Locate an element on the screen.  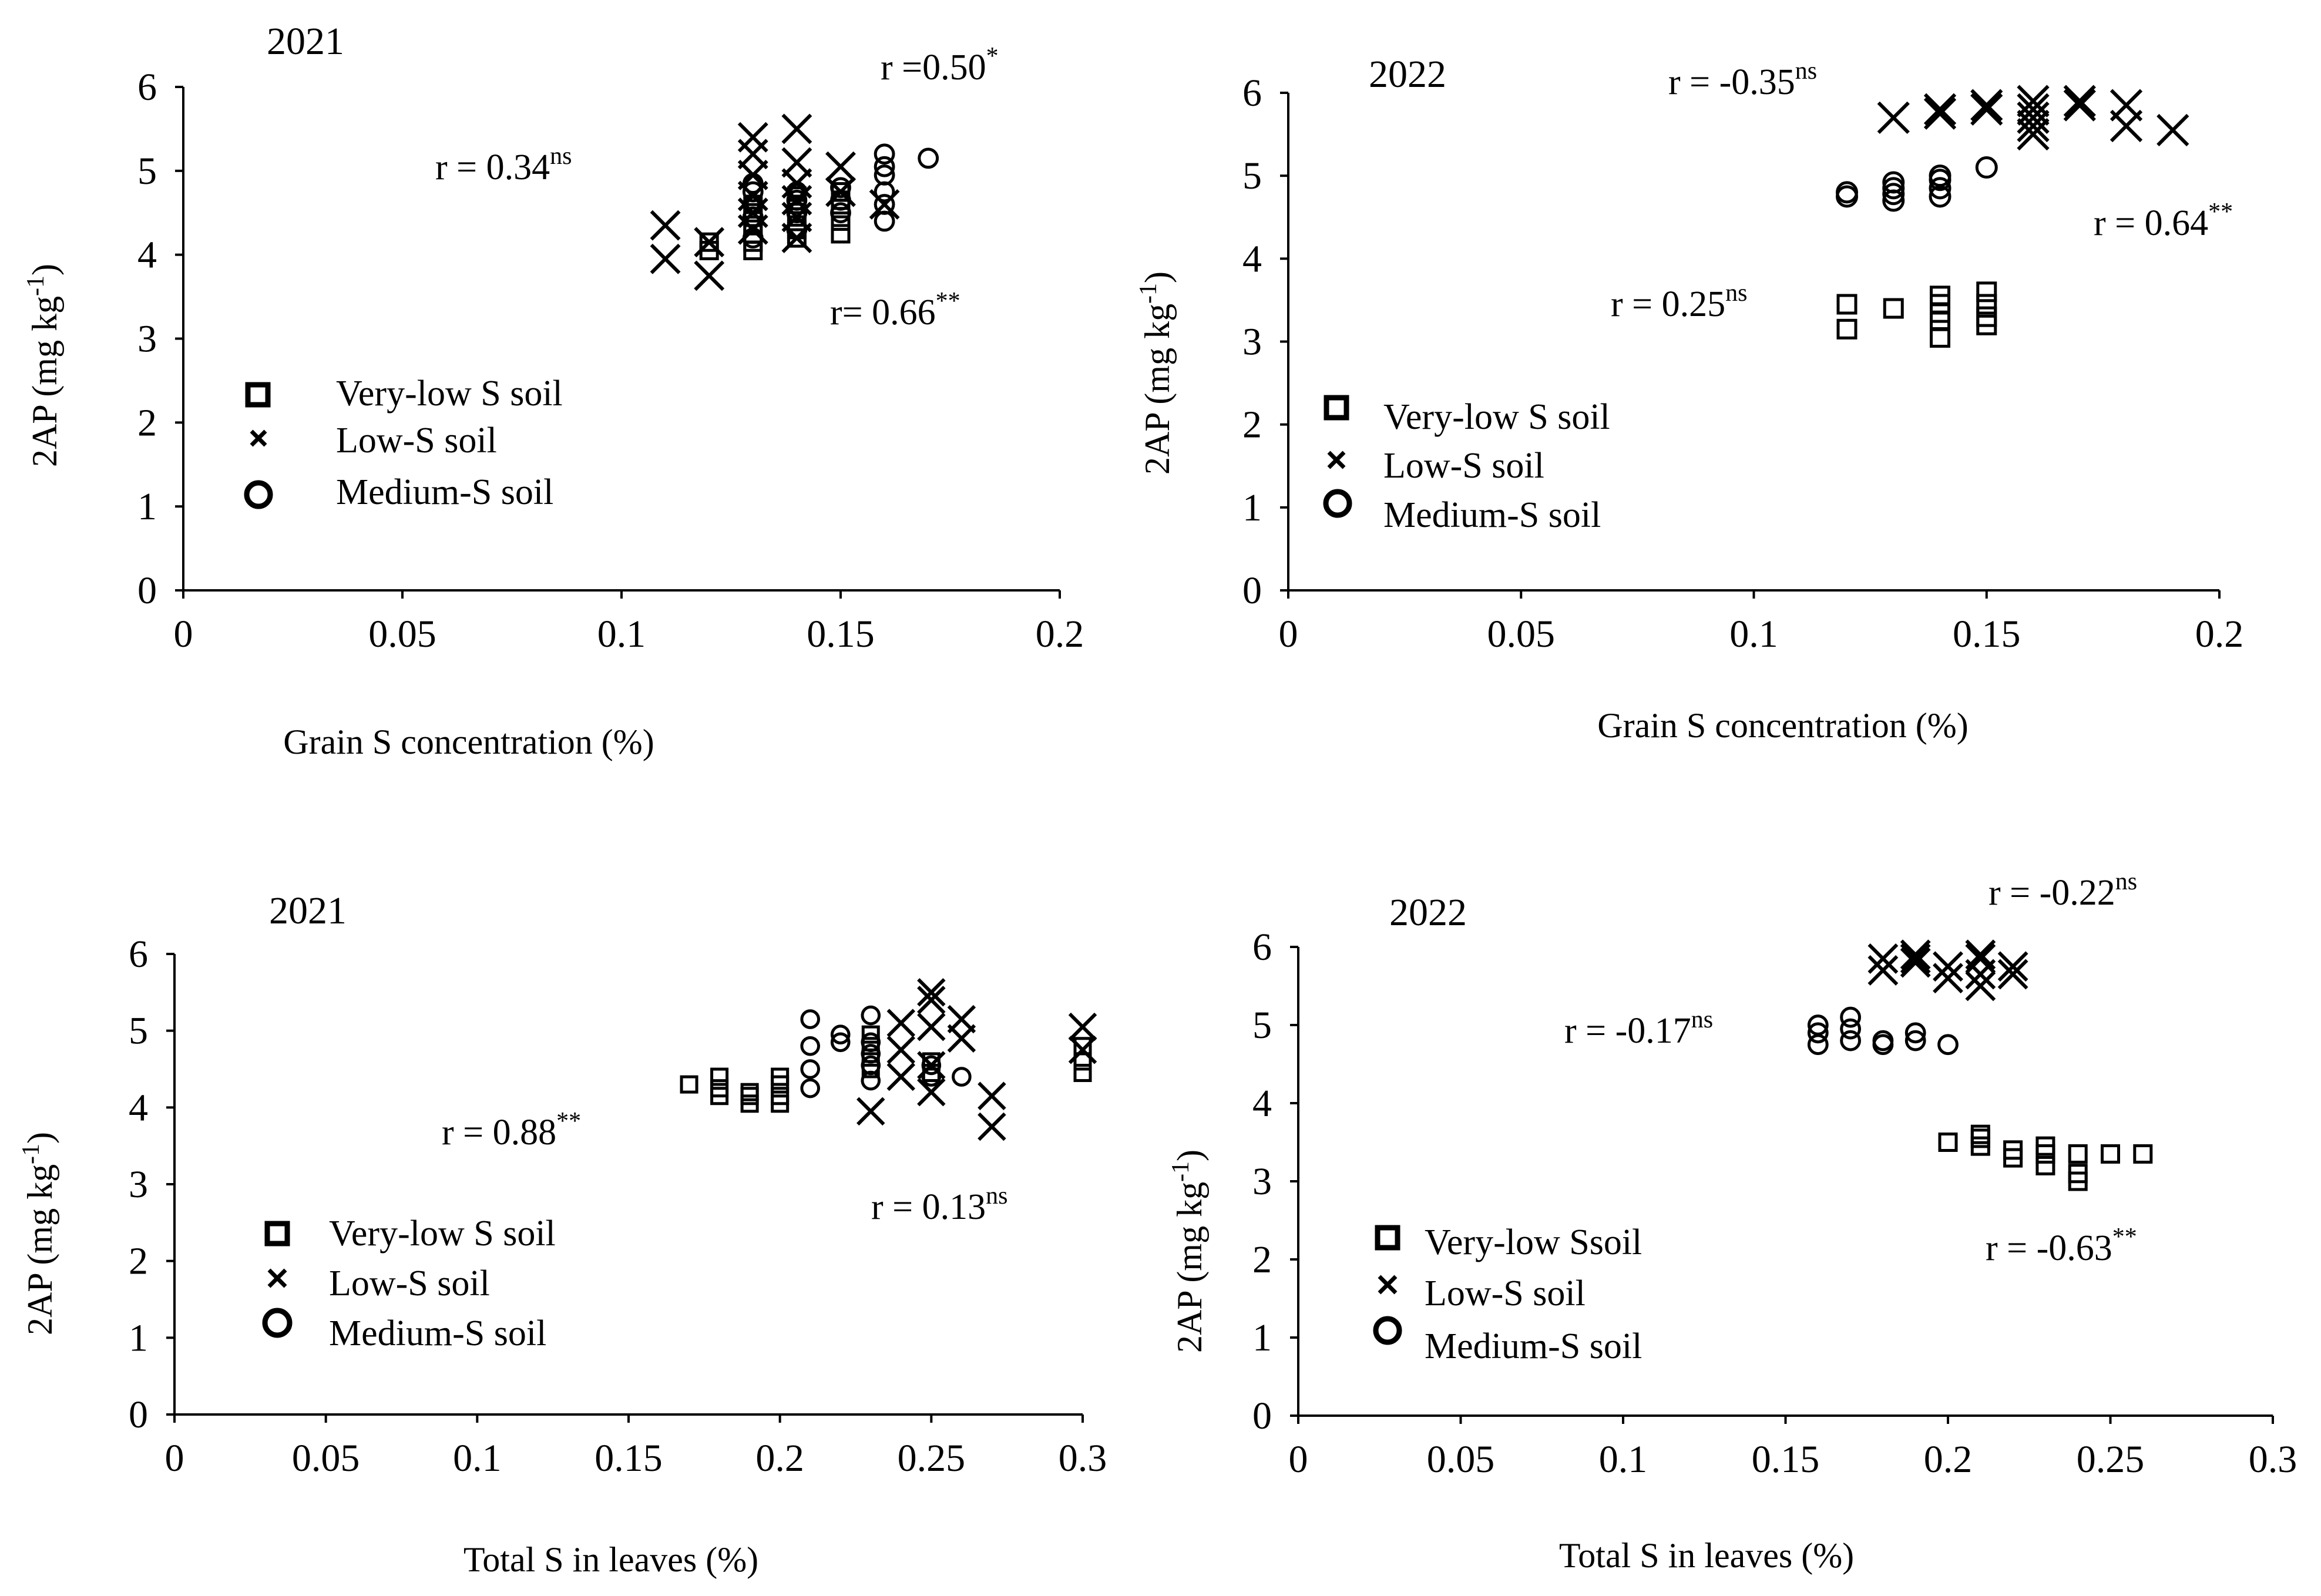
legend-x-marker is located at coordinates (1388, 1285).